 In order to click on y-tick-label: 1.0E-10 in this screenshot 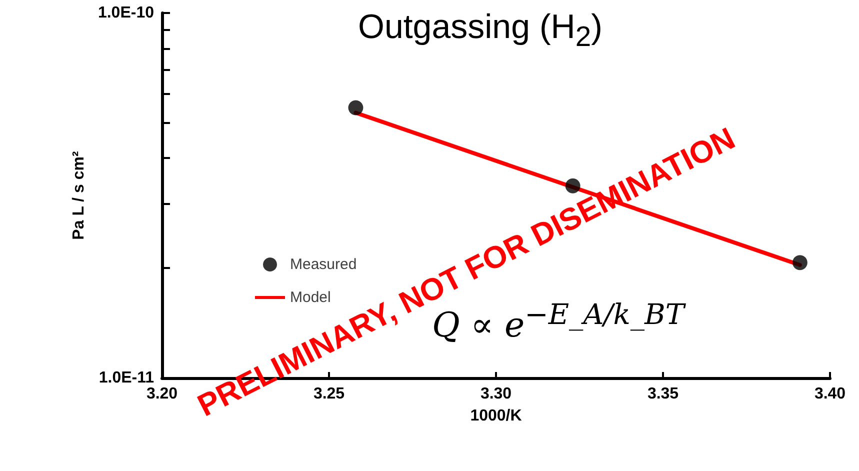, I will do `click(126, 13)`.